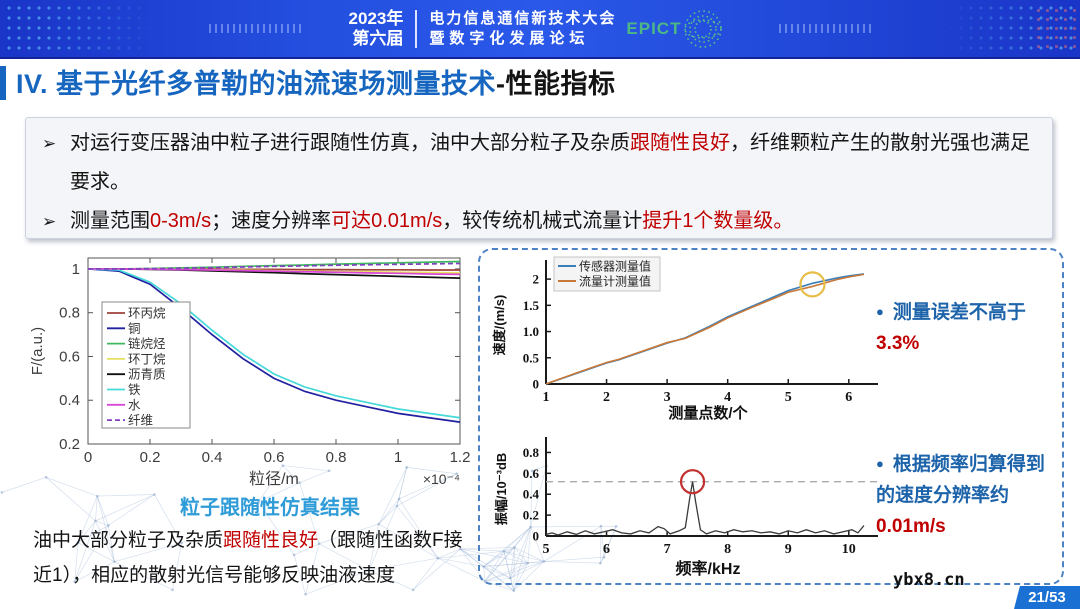 This screenshot has width=1080, height=609. What do you see at coordinates (667, 549) in the screenshot?
I see `svg-text: 7` at bounding box center [667, 549].